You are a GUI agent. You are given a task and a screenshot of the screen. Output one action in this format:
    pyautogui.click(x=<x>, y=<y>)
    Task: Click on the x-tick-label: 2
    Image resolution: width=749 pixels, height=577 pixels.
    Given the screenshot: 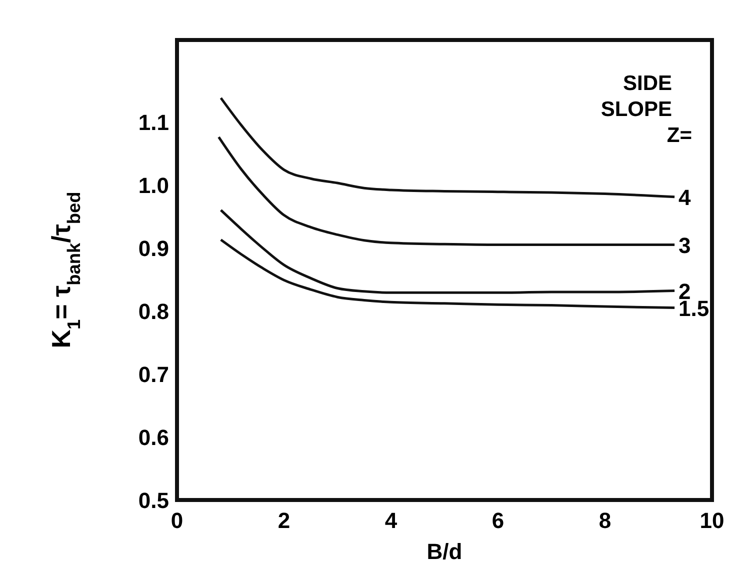 What is the action you would take?
    pyautogui.click(x=284, y=520)
    